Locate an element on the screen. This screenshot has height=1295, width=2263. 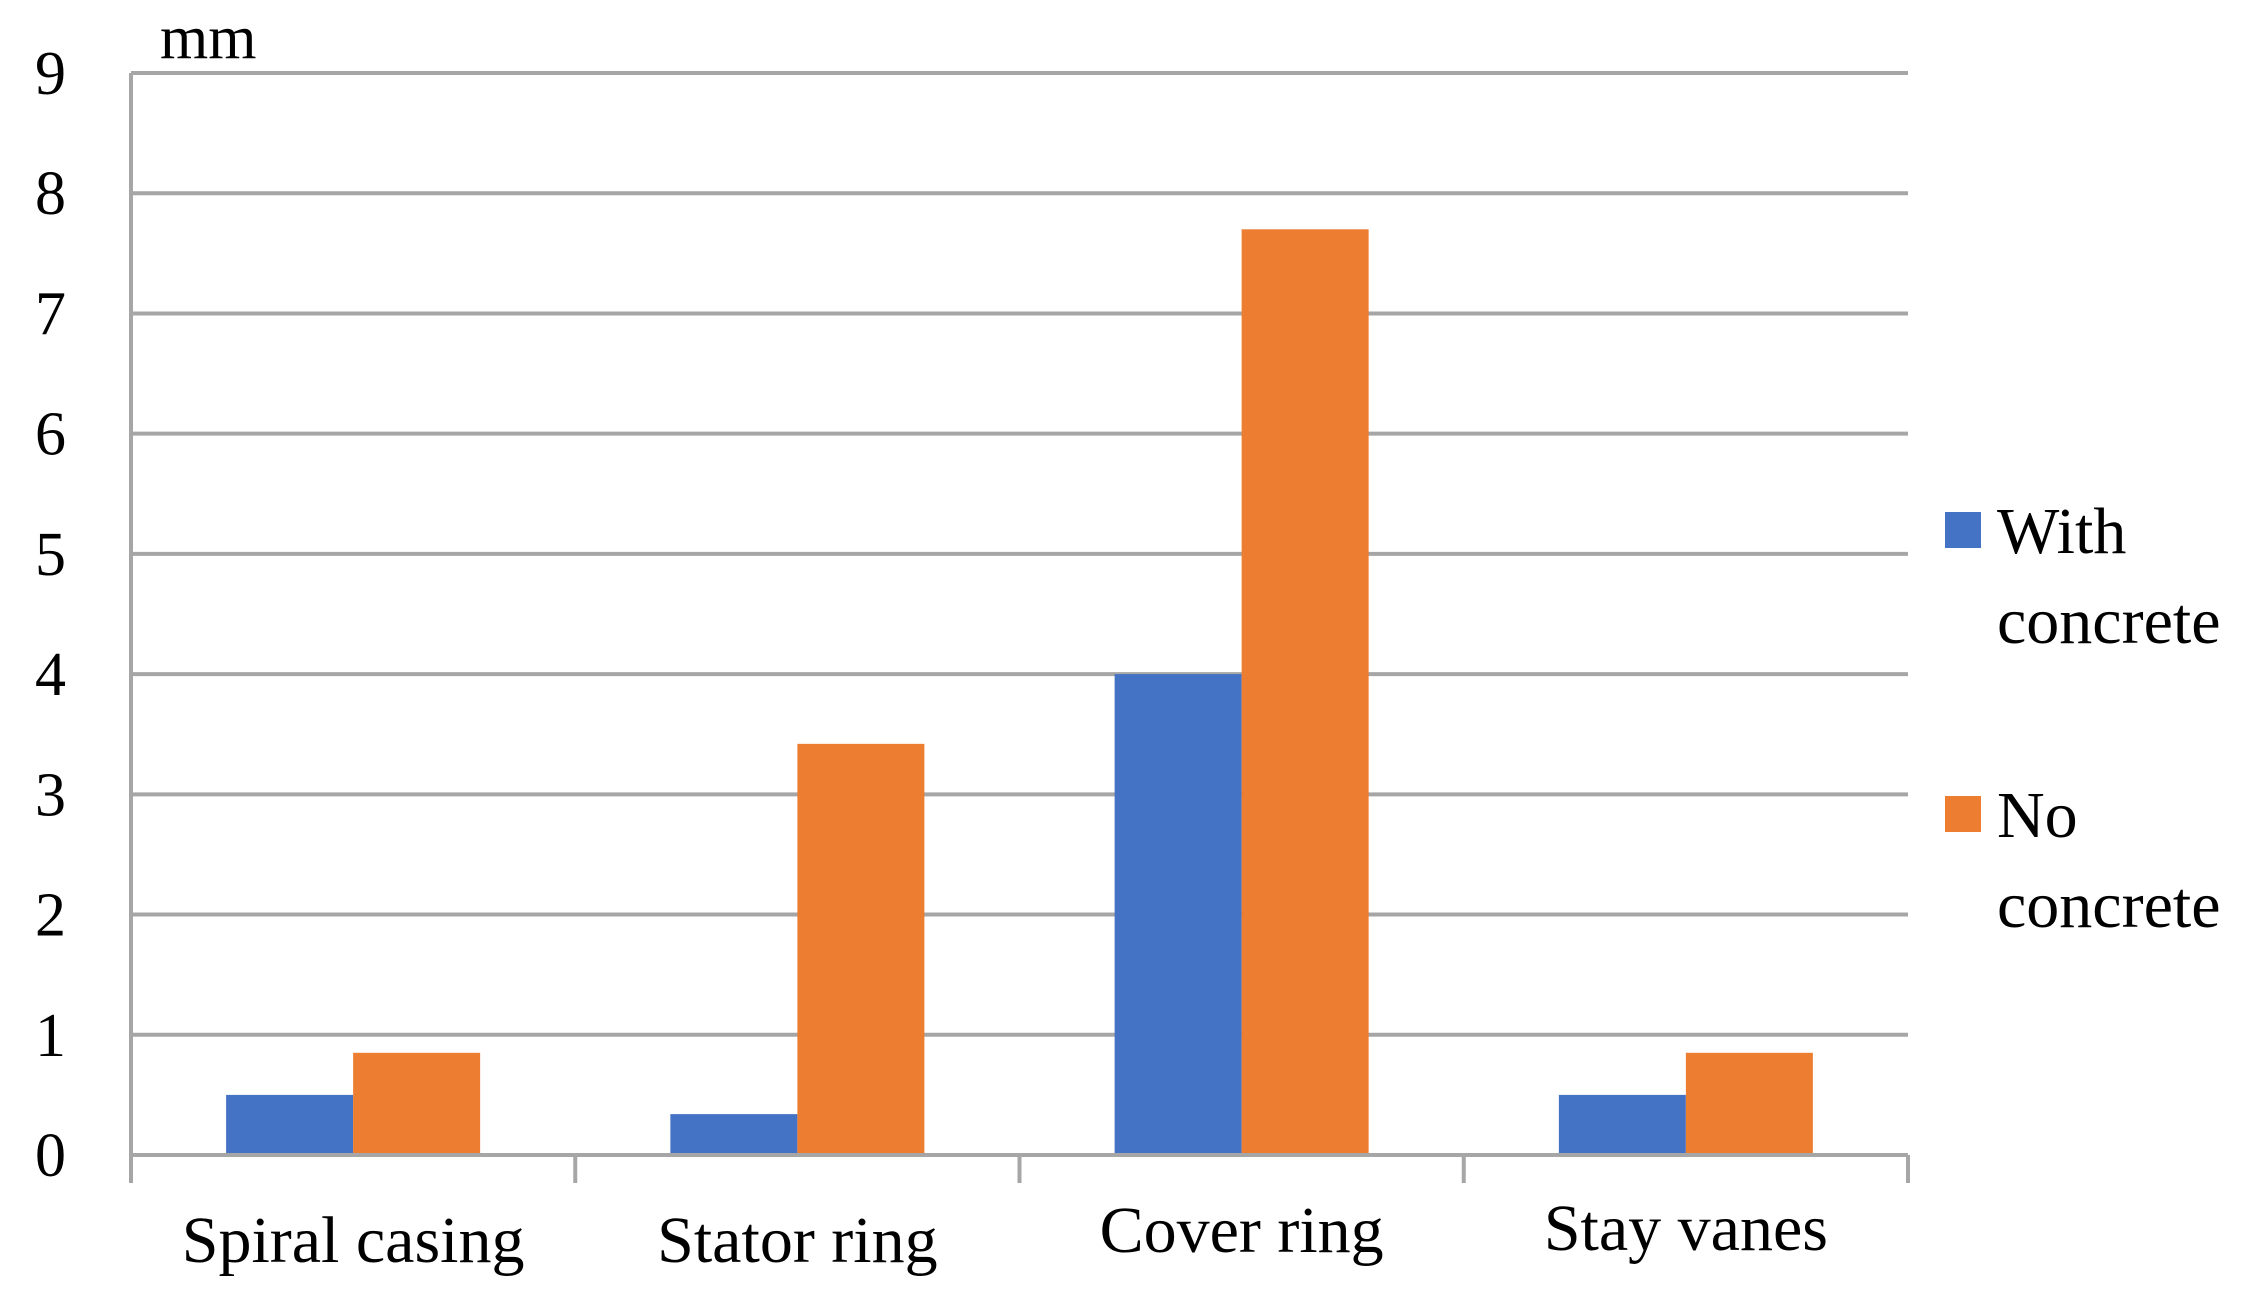
x-category-label-3: Stay vanes is located at coordinates (1686, 1228).